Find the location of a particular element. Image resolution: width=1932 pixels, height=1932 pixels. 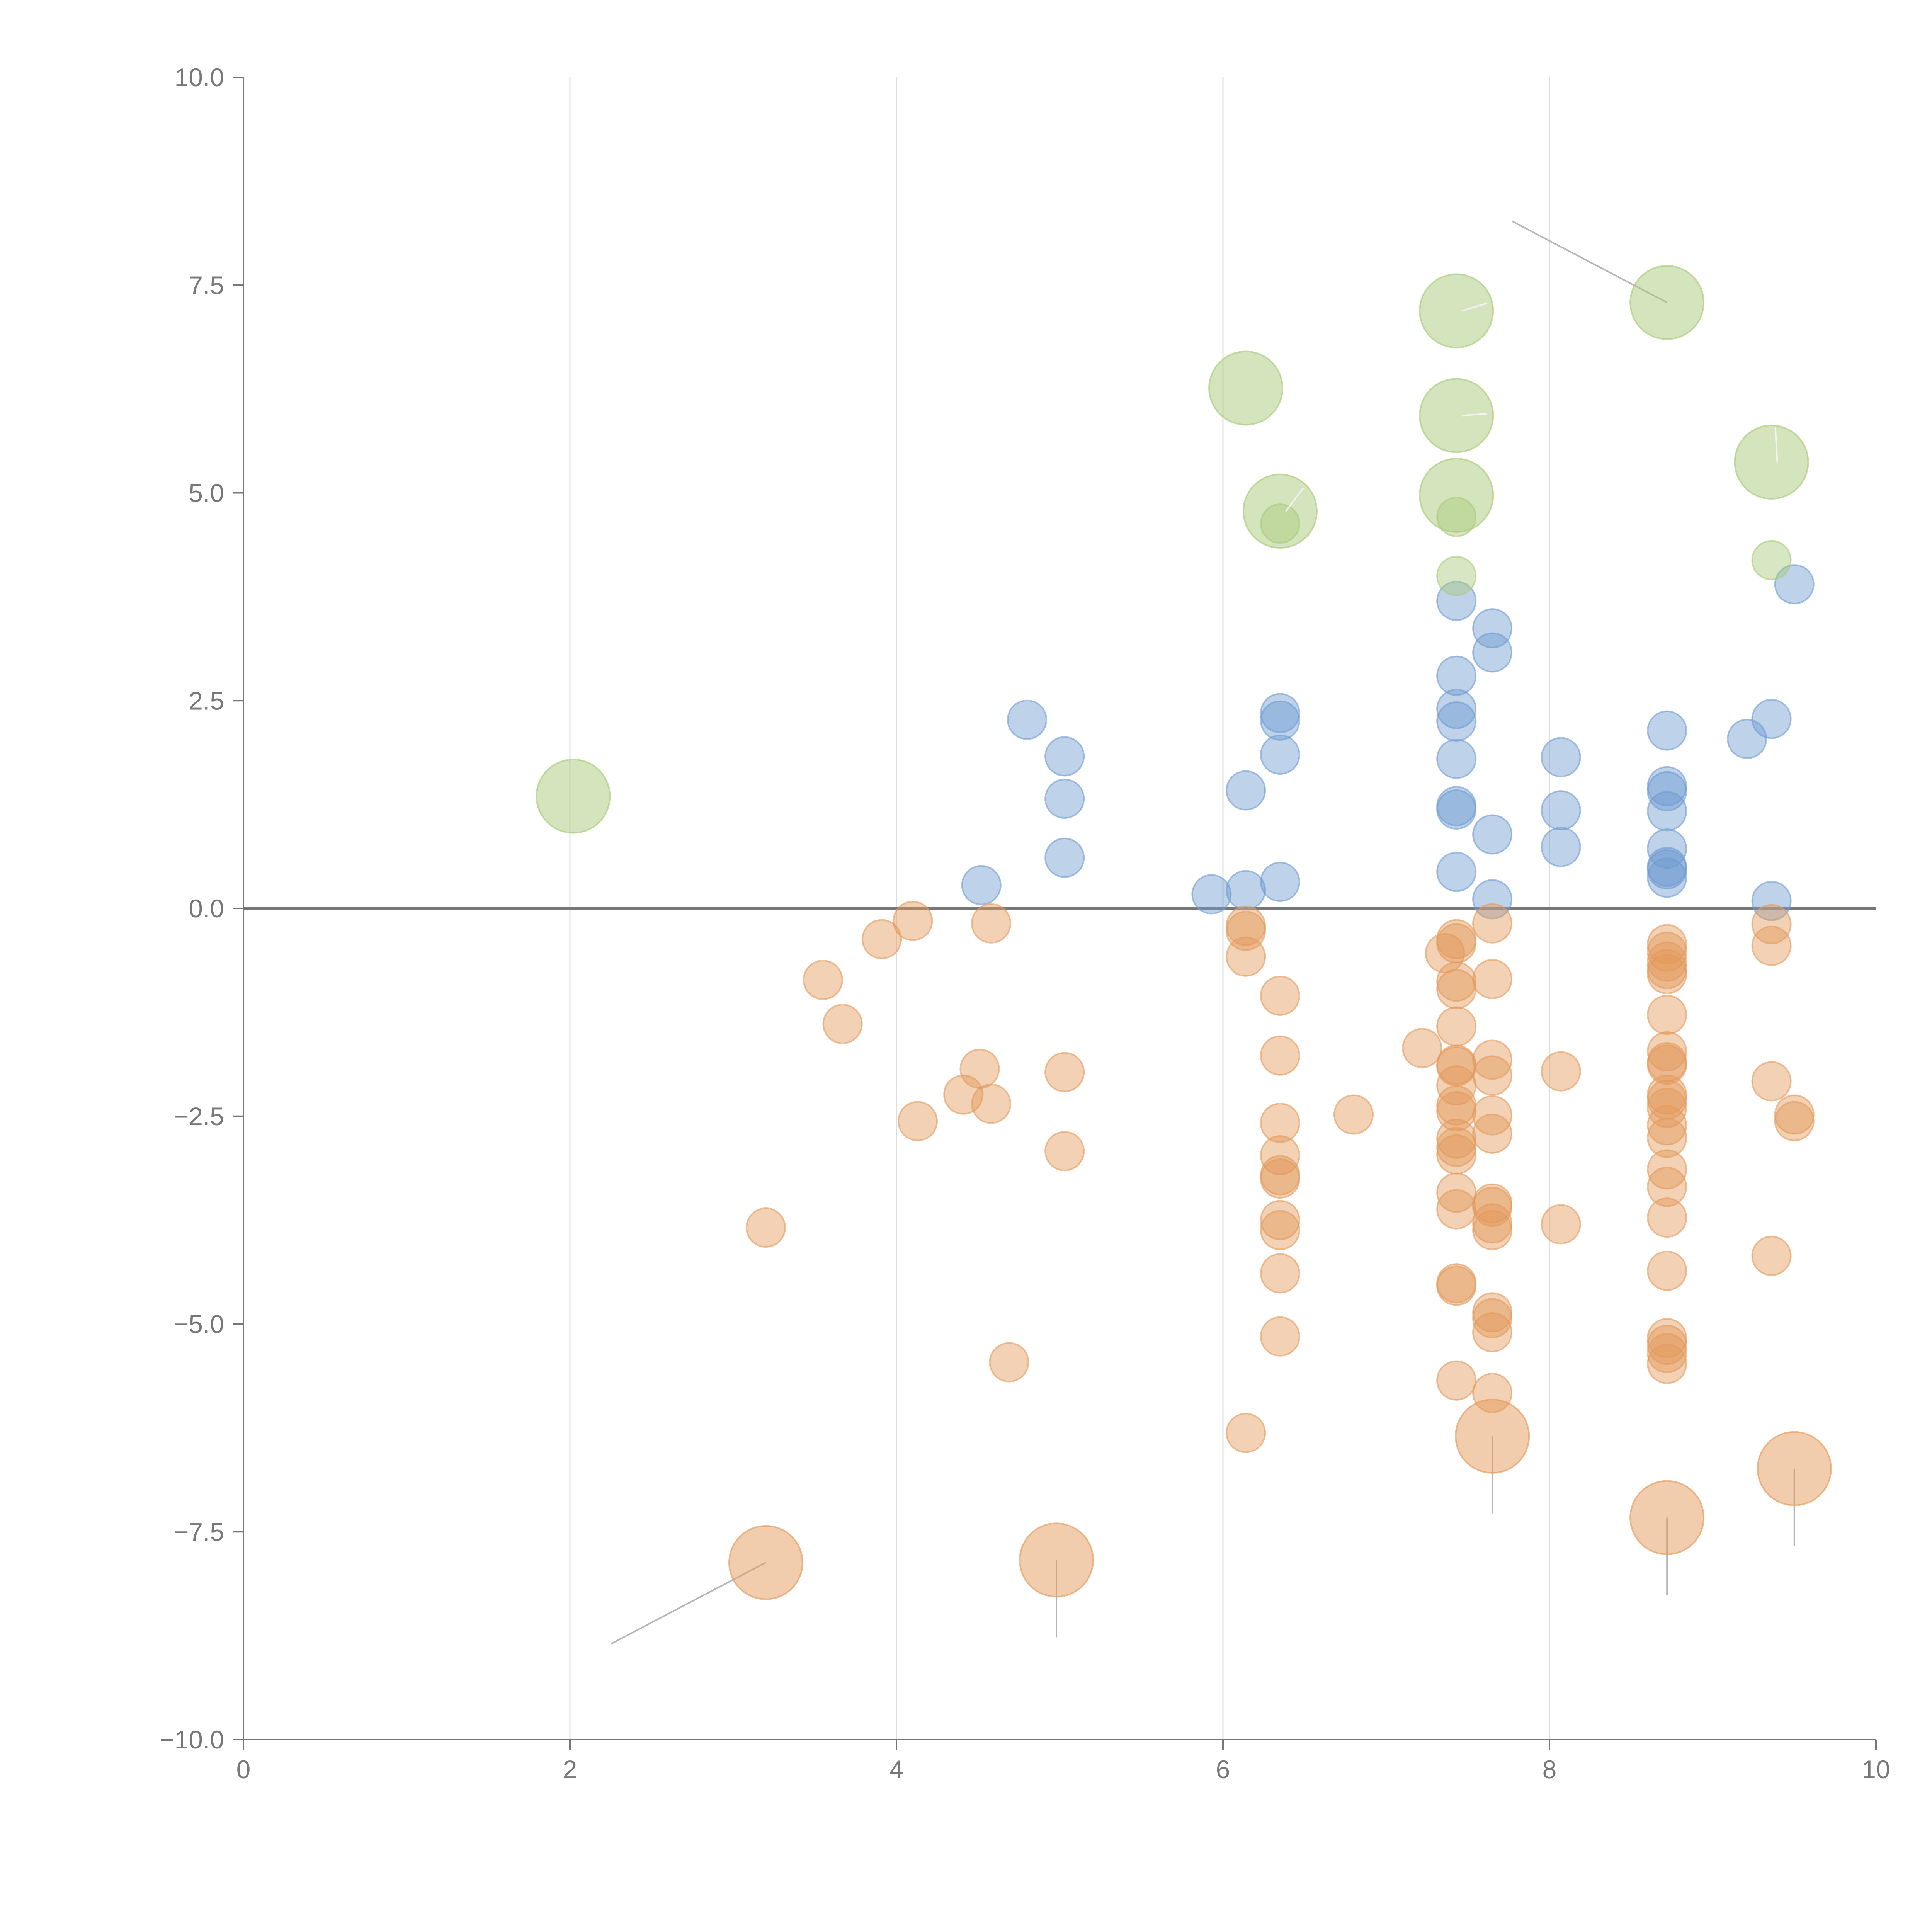

y-tick-label: 10.0 is located at coordinates (200, 78).